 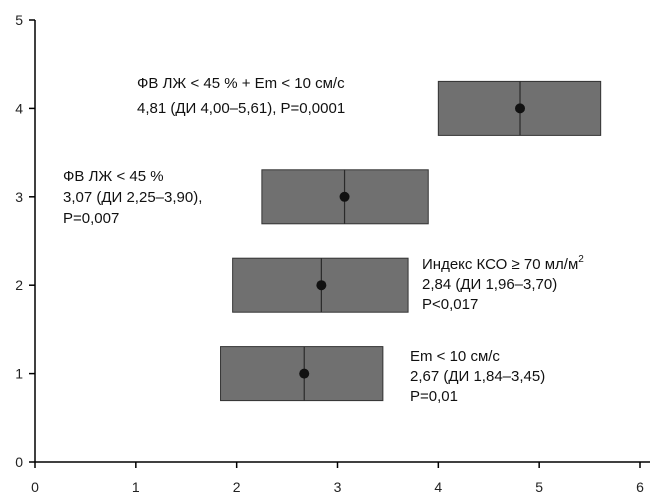 I want to click on item-label-line: ФВ ЛЖ < 45 % + Em < 10 см/с, so click(x=241, y=83).